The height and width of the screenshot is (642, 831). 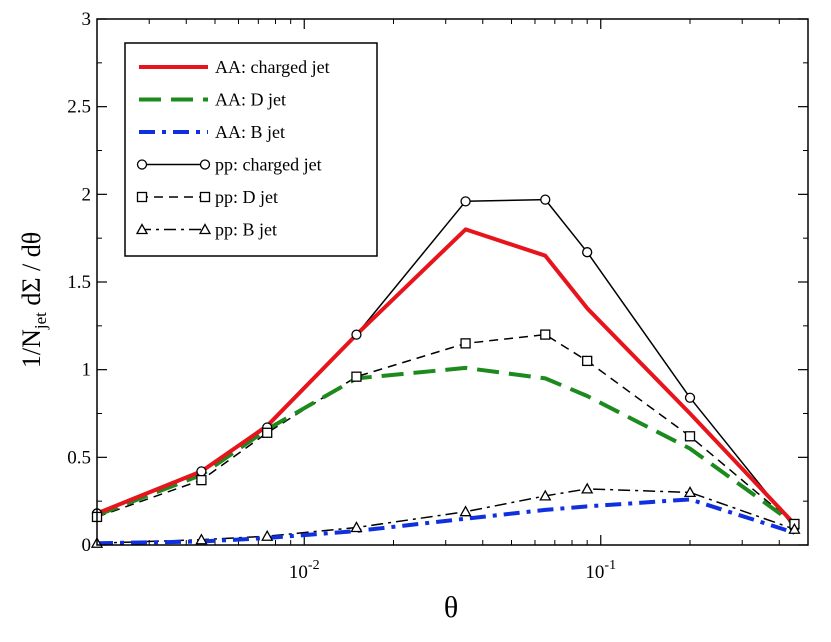 I want to click on legend-label: pp: charged jet, so click(x=268, y=165).